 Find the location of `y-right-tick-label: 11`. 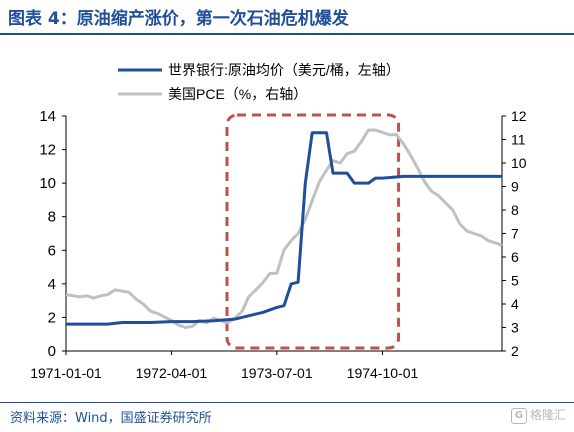

y-right-tick-label: 11 is located at coordinates (518, 140).